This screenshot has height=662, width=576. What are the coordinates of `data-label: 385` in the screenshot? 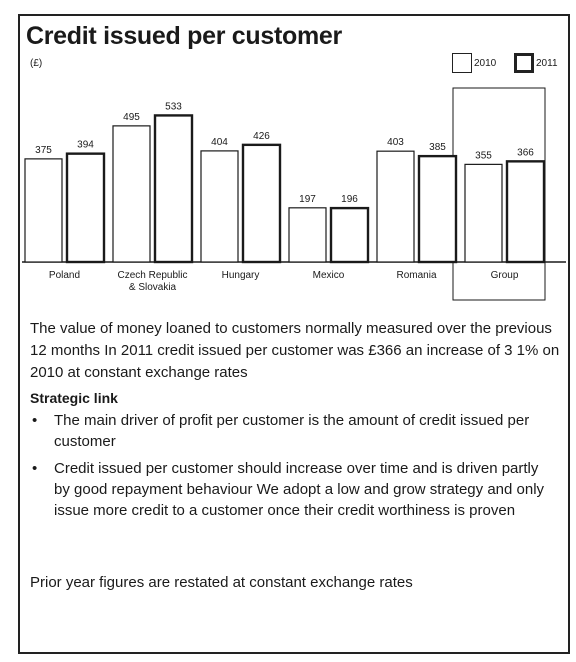 It's located at (437, 147).